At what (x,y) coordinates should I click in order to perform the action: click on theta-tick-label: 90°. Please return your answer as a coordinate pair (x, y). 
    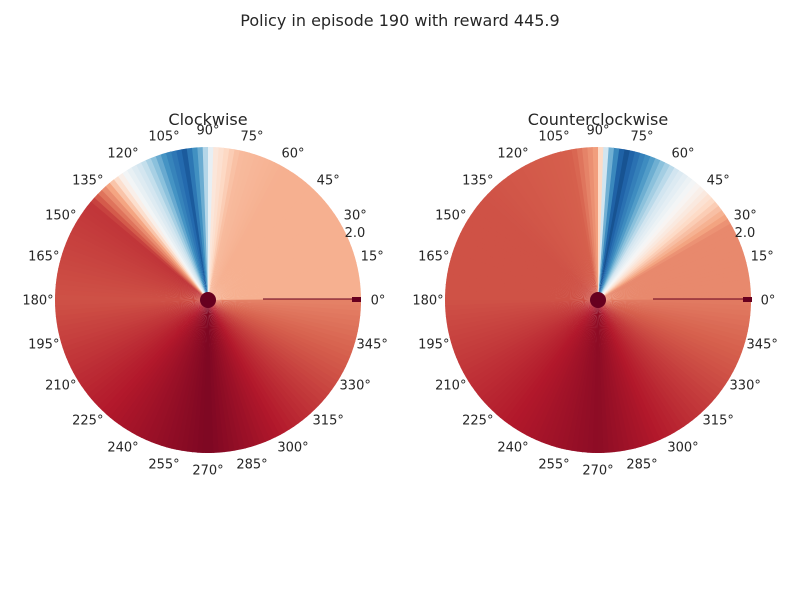
    Looking at the image, I should click on (207, 131).